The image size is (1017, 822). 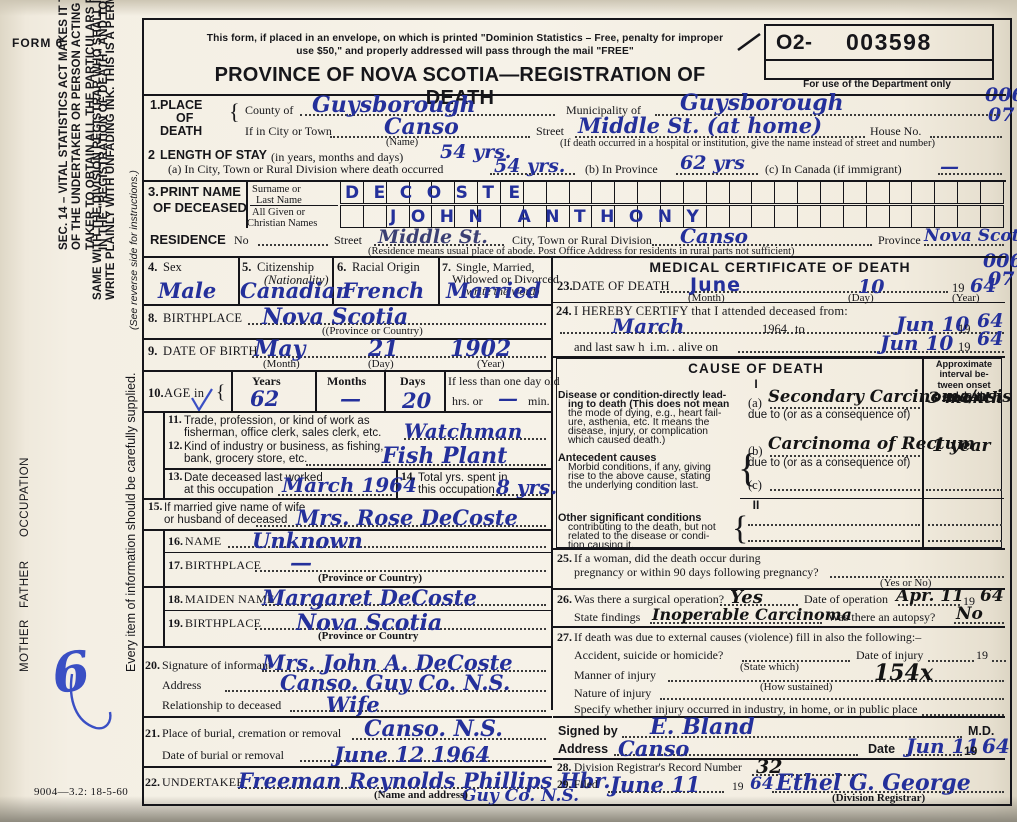 I want to click on section4-value: Male, so click(x=187, y=290).